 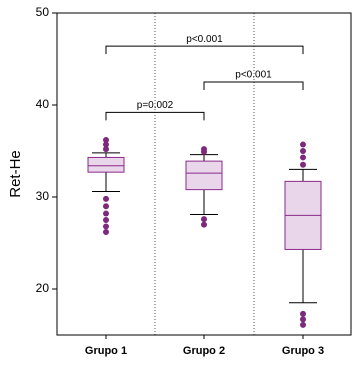 What do you see at coordinates (204, 351) in the screenshot?
I see `x-tick-label: Grupo 2` at bounding box center [204, 351].